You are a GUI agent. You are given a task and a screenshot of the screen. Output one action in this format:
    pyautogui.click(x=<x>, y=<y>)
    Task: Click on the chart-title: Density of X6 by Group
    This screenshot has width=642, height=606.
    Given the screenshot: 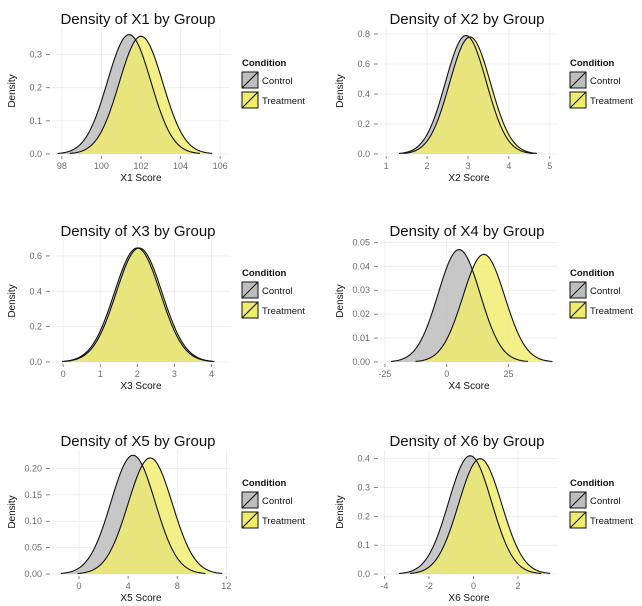 What is the action you would take?
    pyautogui.click(x=466, y=441)
    